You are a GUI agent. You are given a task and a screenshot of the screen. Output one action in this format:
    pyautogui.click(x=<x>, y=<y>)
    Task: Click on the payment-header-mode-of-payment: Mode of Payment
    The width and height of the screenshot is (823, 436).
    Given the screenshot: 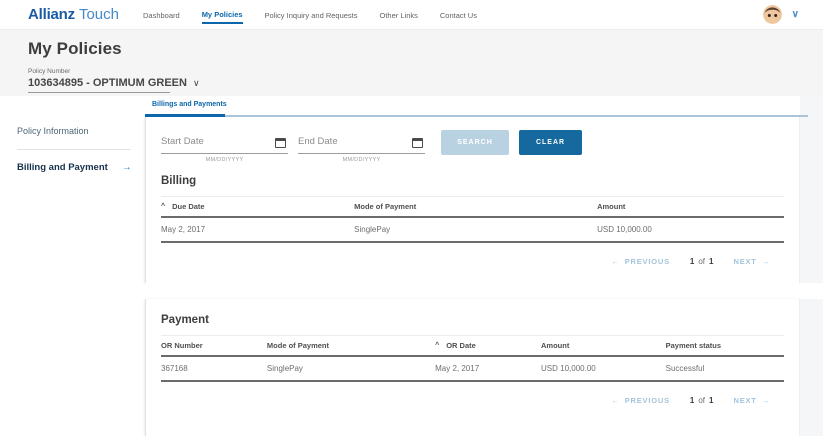 What is the action you would take?
    pyautogui.click(x=297, y=345)
    